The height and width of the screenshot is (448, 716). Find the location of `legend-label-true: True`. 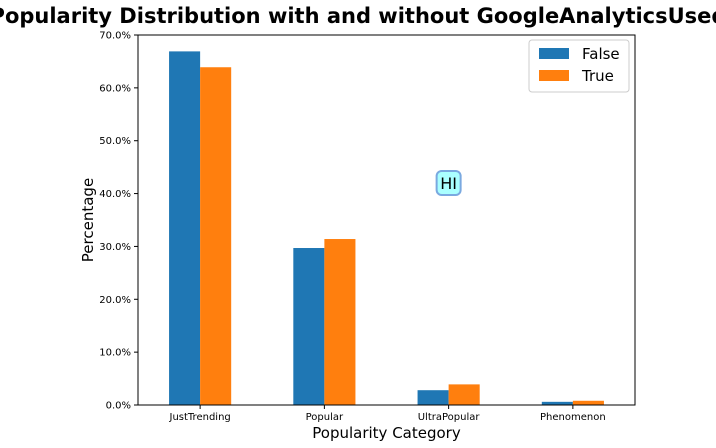

legend-label-true: True is located at coordinates (597, 76).